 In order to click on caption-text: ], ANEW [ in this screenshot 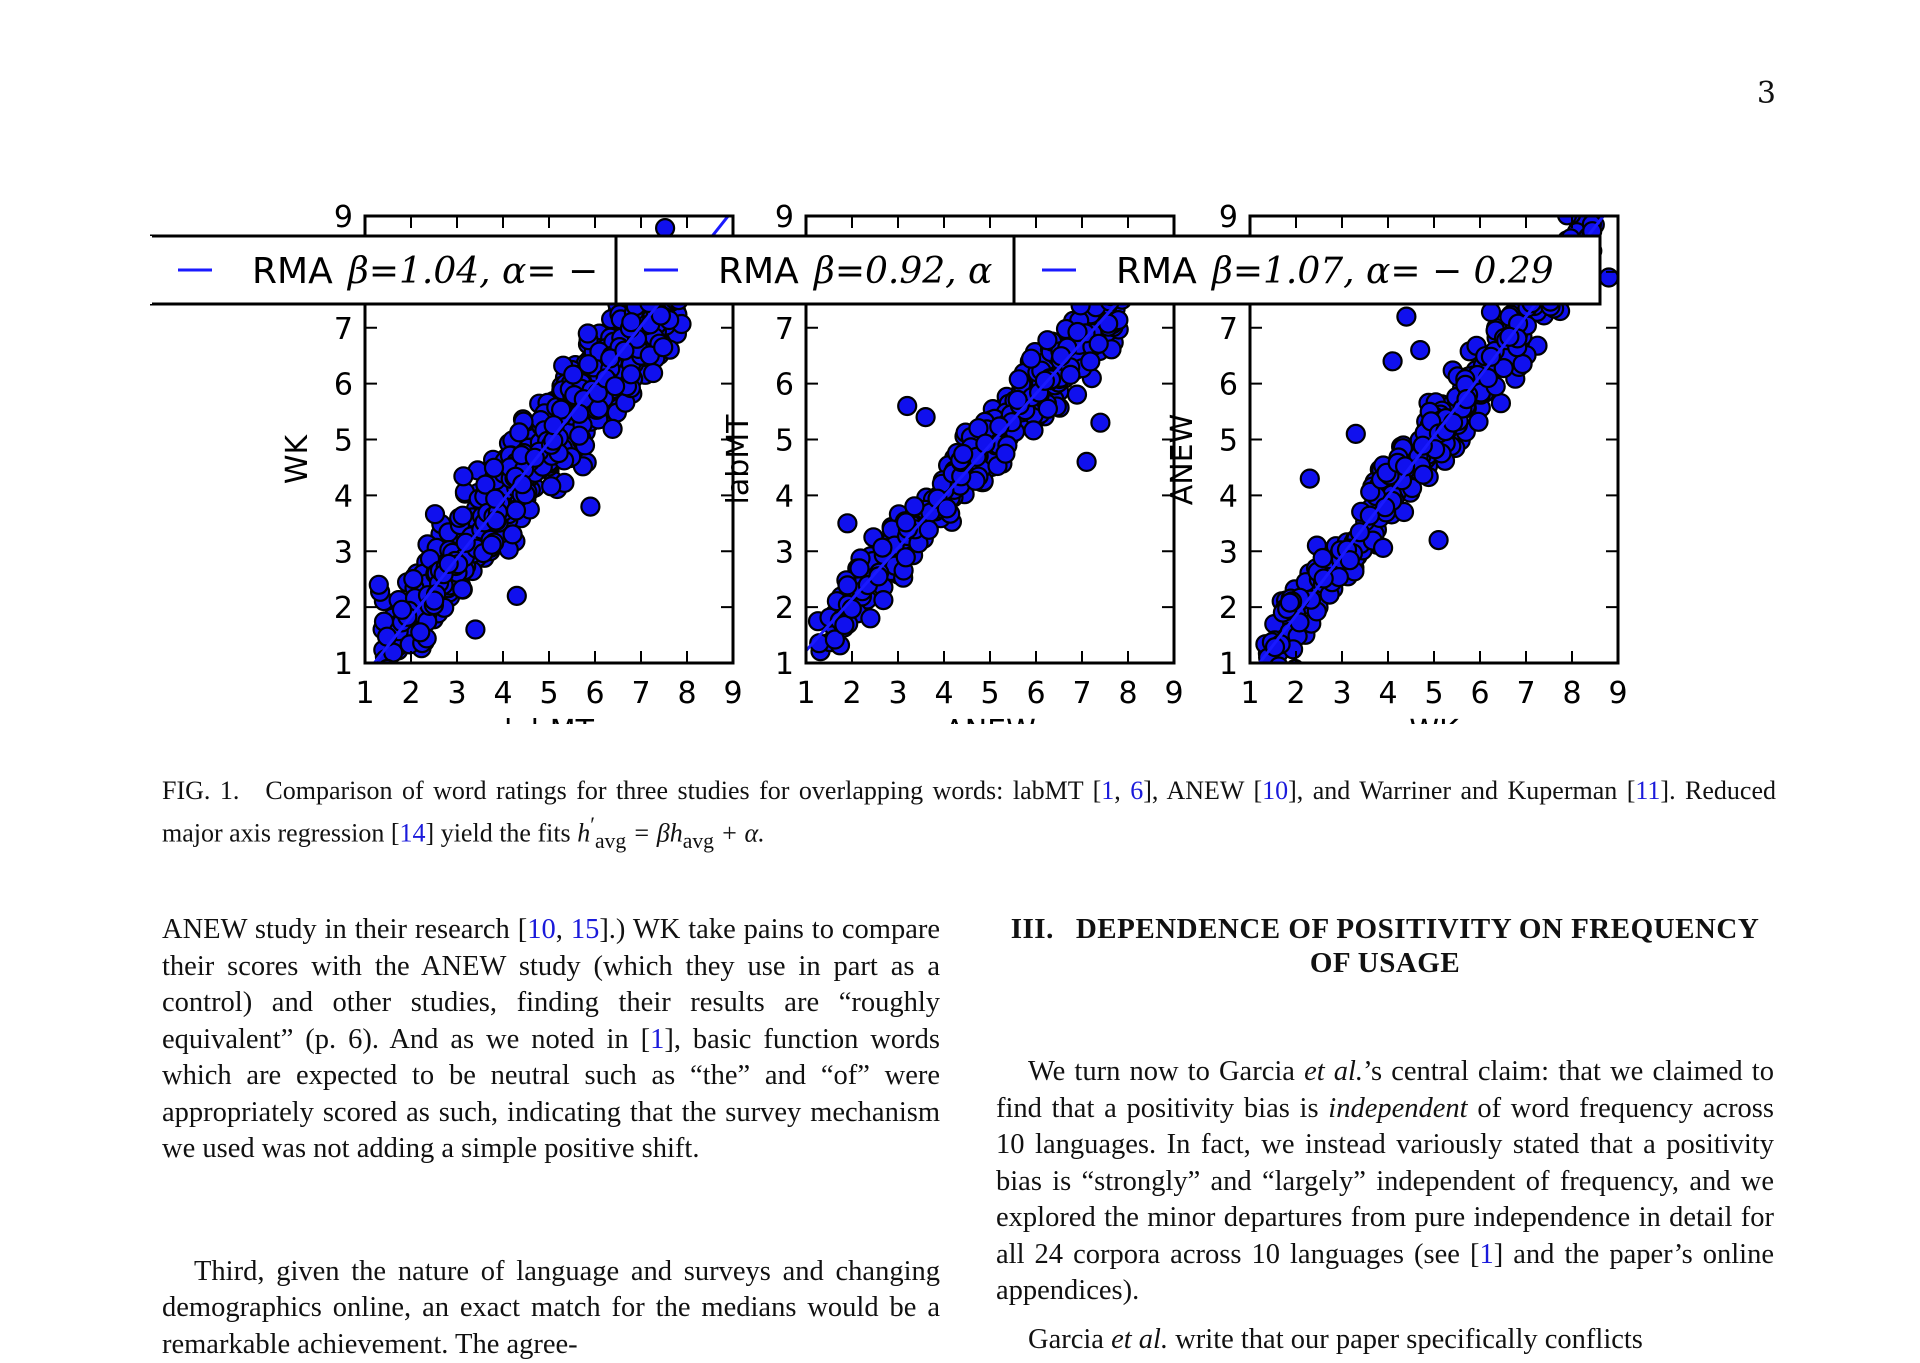, I will do `click(1202, 790)`.